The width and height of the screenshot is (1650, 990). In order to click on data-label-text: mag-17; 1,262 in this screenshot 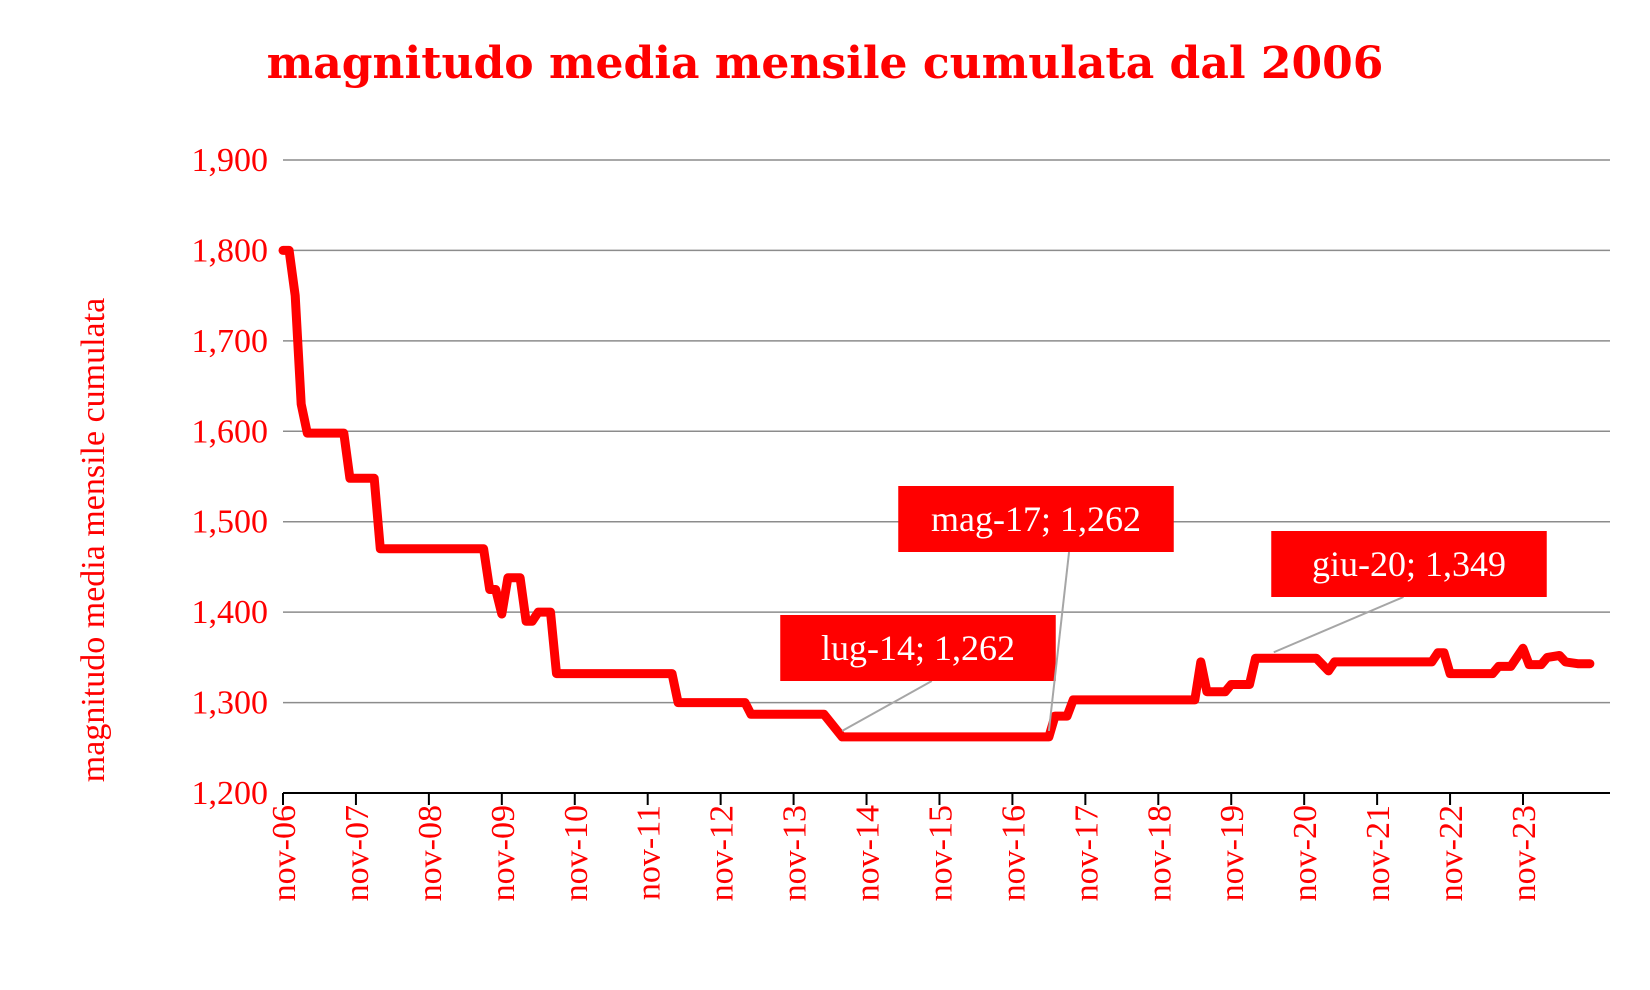, I will do `click(1036, 519)`.